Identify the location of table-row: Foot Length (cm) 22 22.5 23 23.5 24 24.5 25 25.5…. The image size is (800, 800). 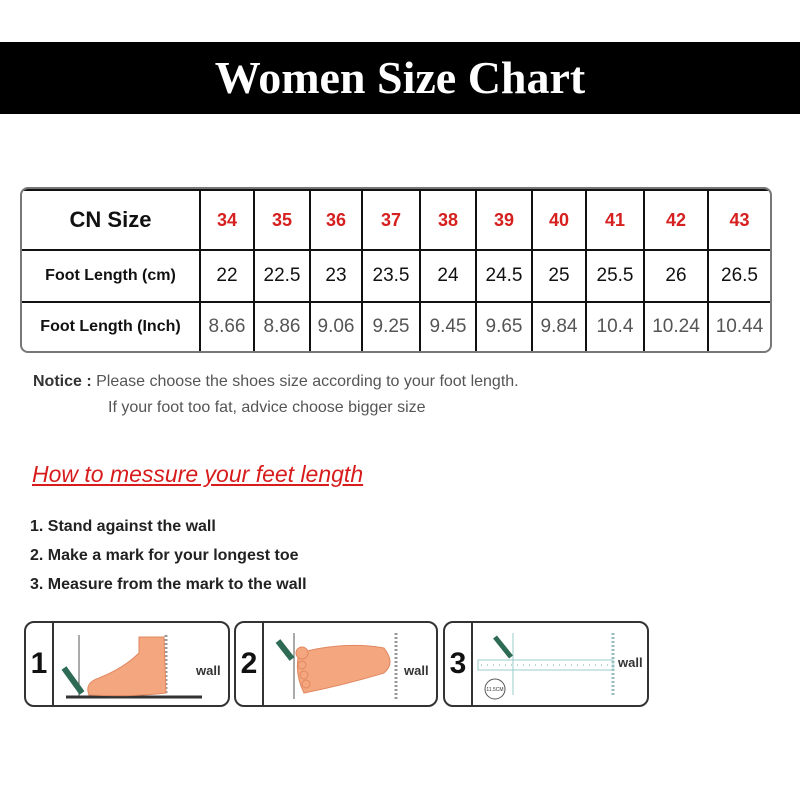
(396, 276).